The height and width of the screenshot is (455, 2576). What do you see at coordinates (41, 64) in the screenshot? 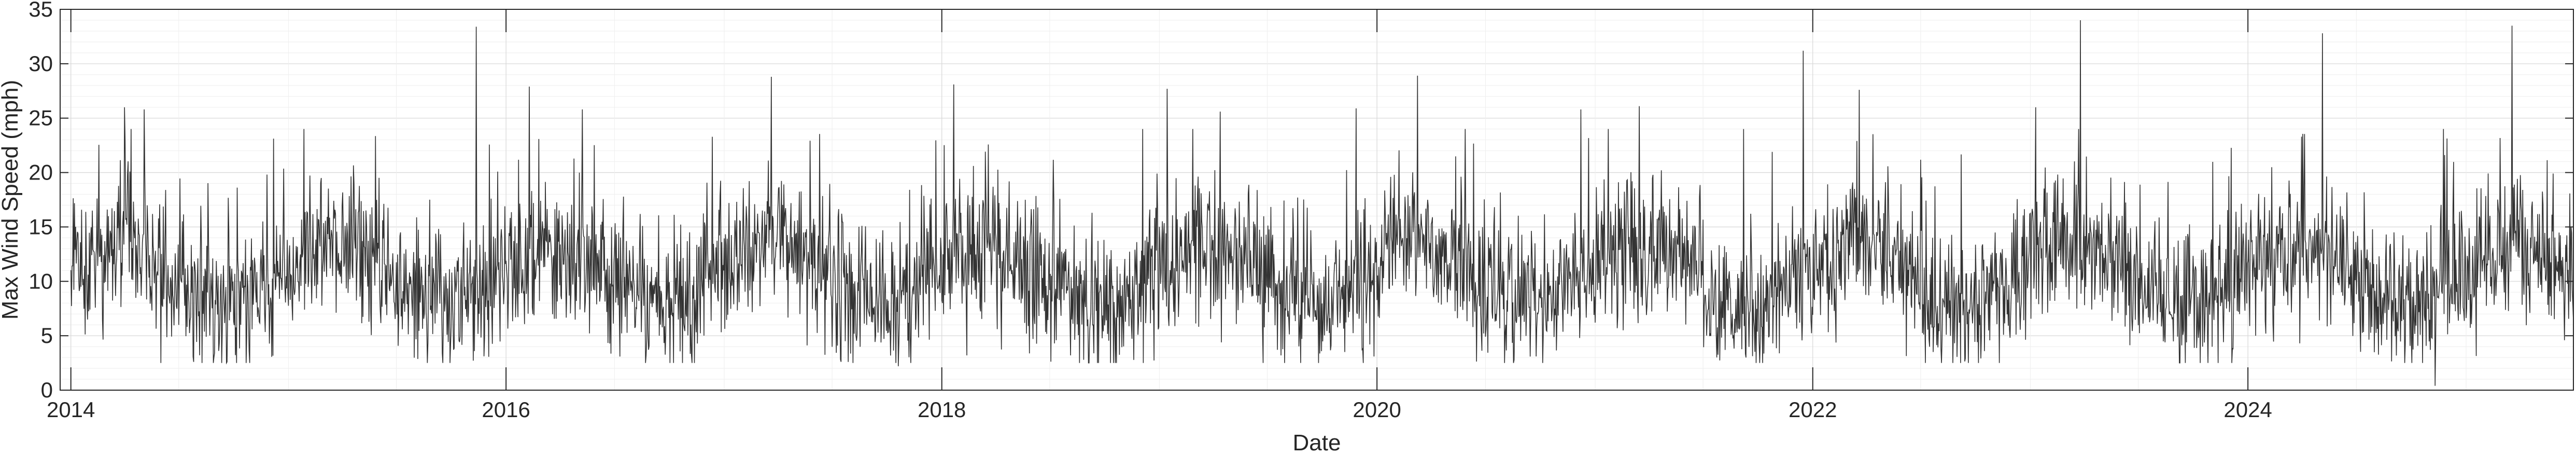
I see `y-tick-label: 30` at bounding box center [41, 64].